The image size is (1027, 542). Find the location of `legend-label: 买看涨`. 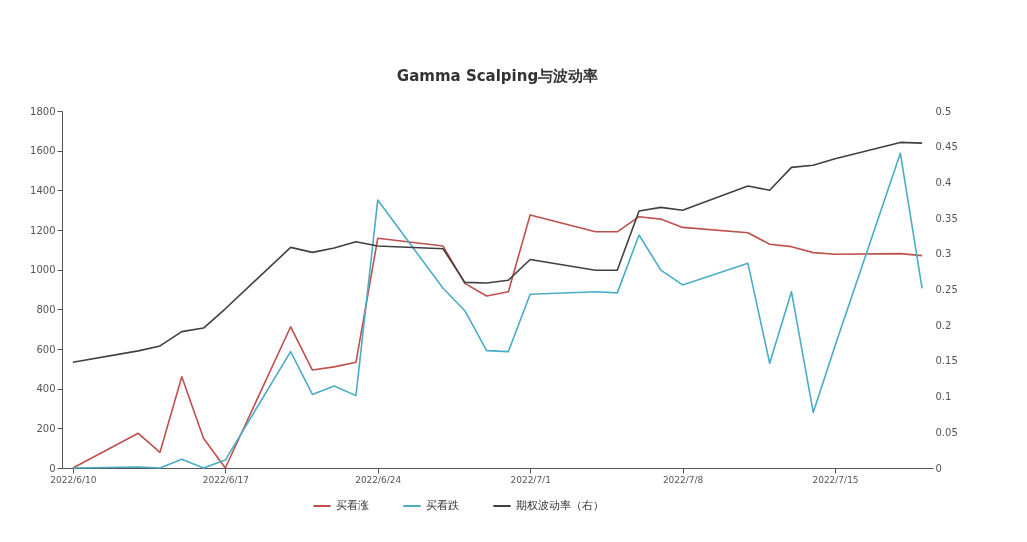

legend-label: 买看涨 is located at coordinates (352, 505).